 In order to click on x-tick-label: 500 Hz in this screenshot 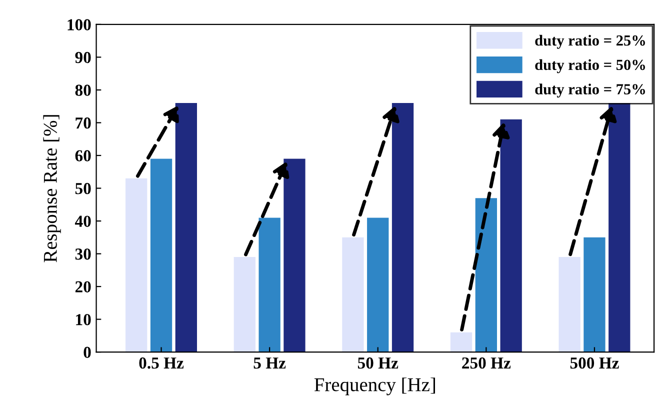, I will do `click(594, 363)`.